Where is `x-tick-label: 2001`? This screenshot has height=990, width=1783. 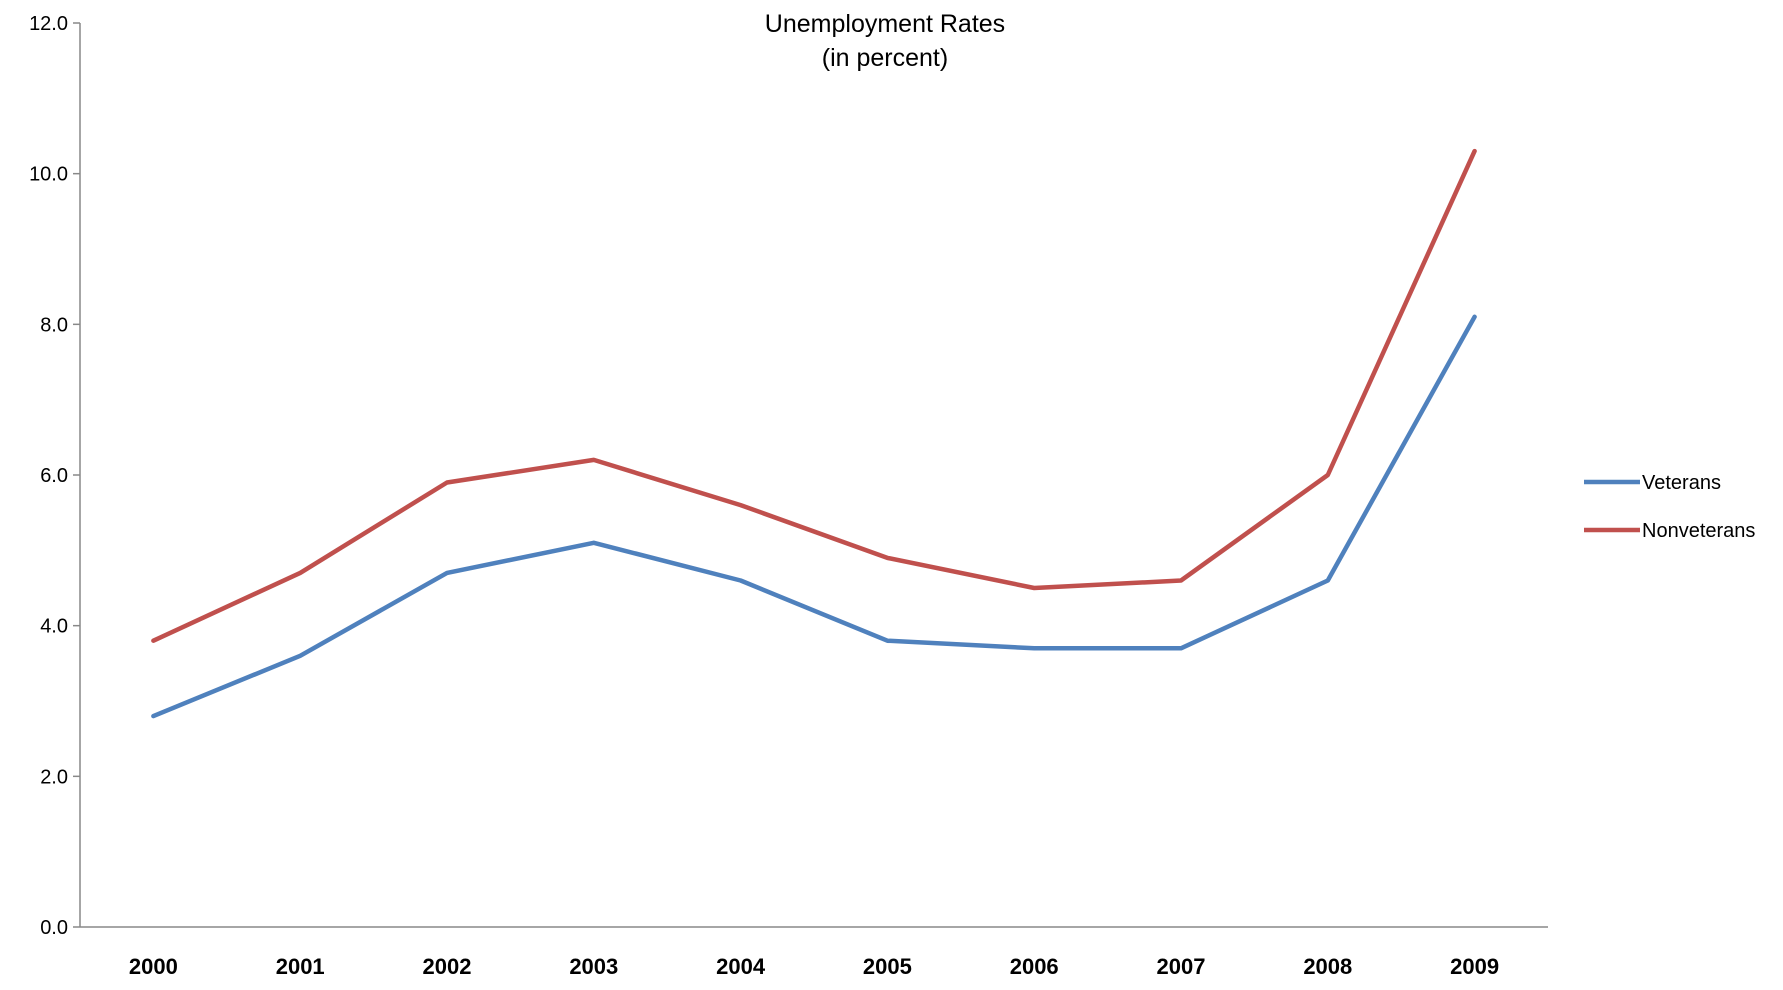 x-tick-label: 2001 is located at coordinates (300, 966).